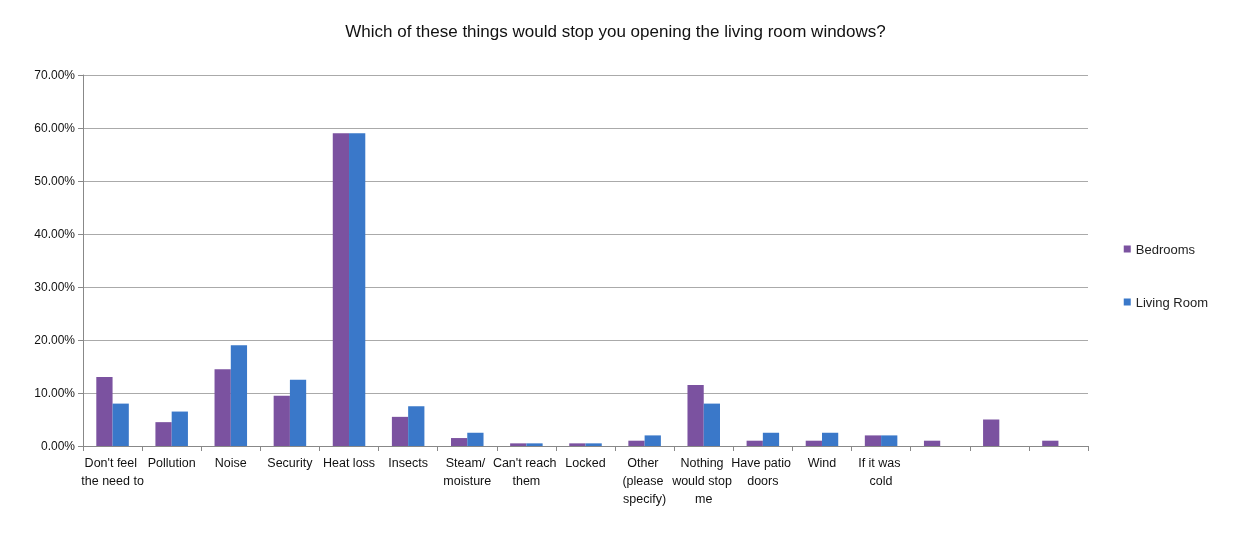  Describe the element at coordinates (467, 472) in the screenshot. I see `x-tick-label: Steam/ moisture` at that location.